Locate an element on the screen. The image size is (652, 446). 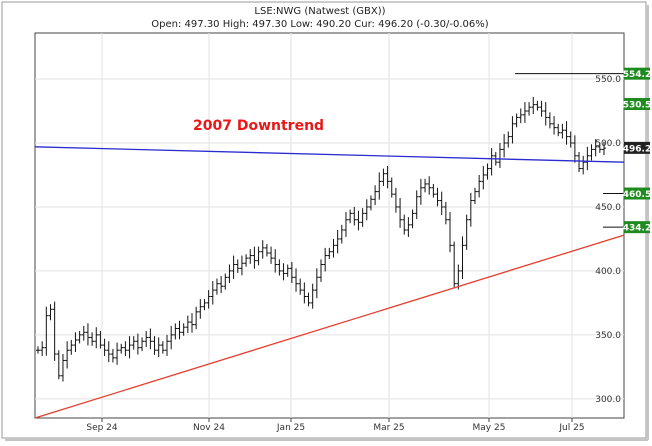
y-tick-label: 450.0 is located at coordinates (608, 208).